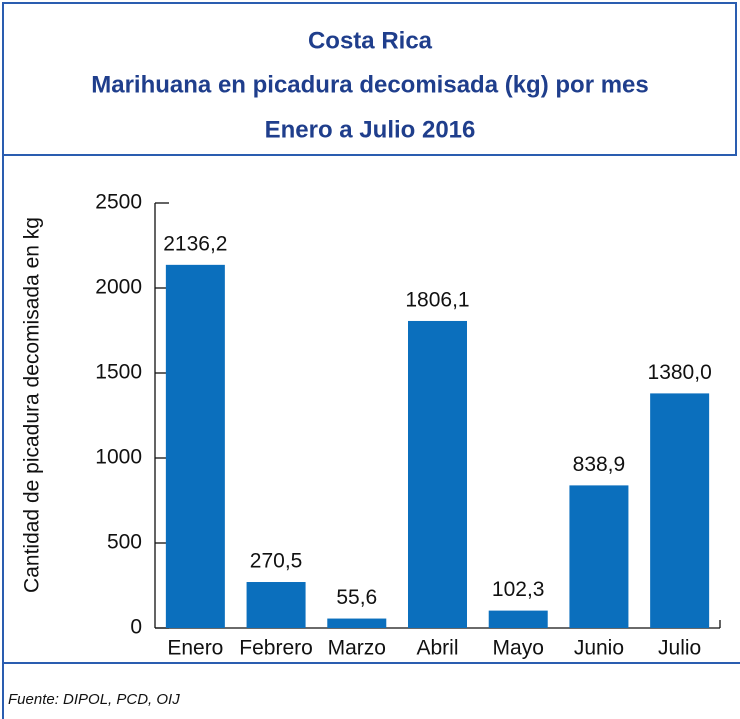  I want to click on x-tick-label: Febrero, so click(276, 648).